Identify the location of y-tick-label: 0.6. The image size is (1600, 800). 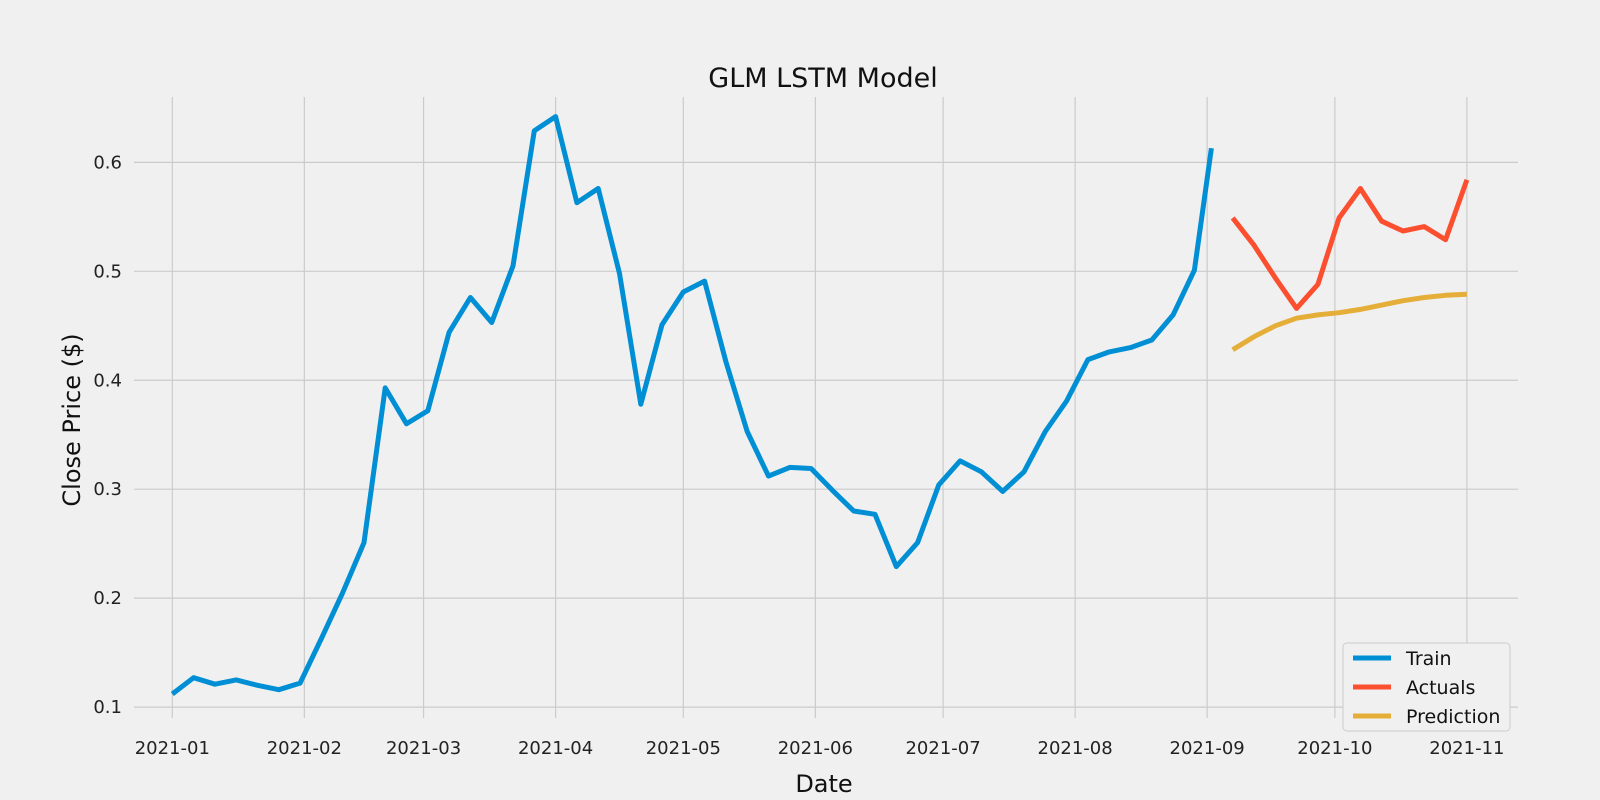
(107, 162).